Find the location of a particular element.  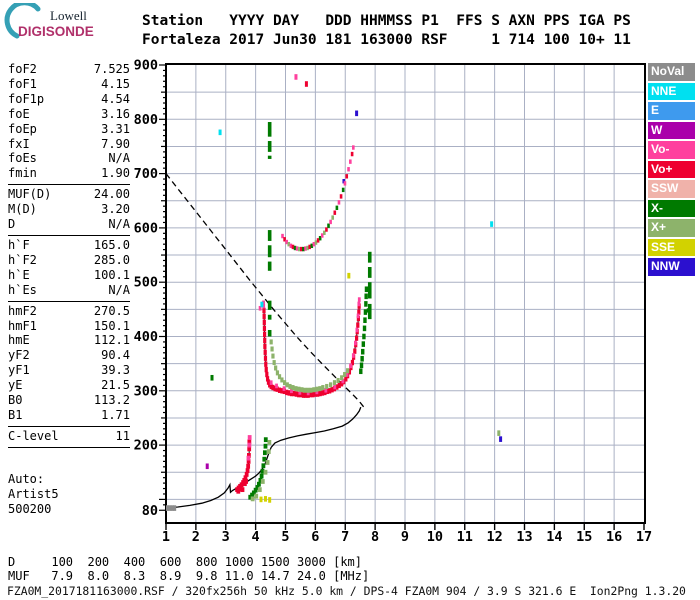

x-axis-label: 13 is located at coordinates (524, 537).